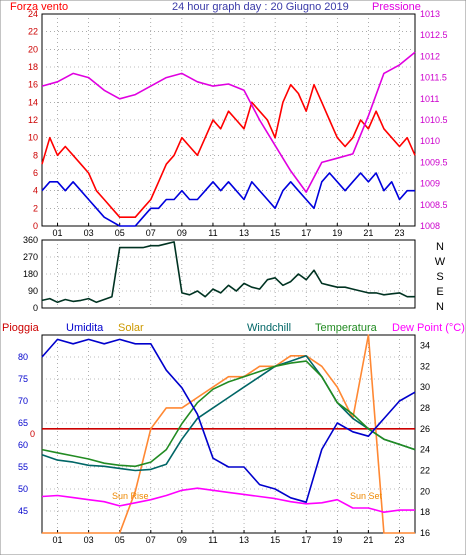  I want to click on wind-speed-tick-label: 16, so click(33, 85).